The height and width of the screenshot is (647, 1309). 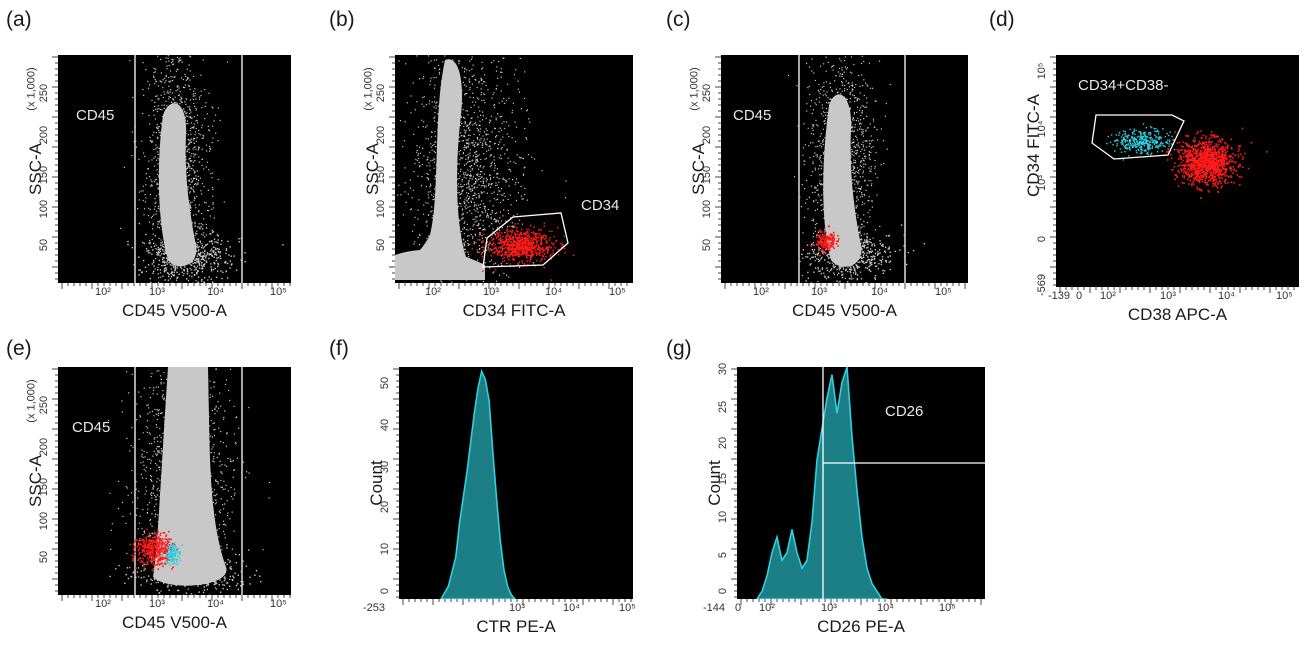 What do you see at coordinates (678, 19) in the screenshot?
I see `panel-label-c: (c)` at bounding box center [678, 19].